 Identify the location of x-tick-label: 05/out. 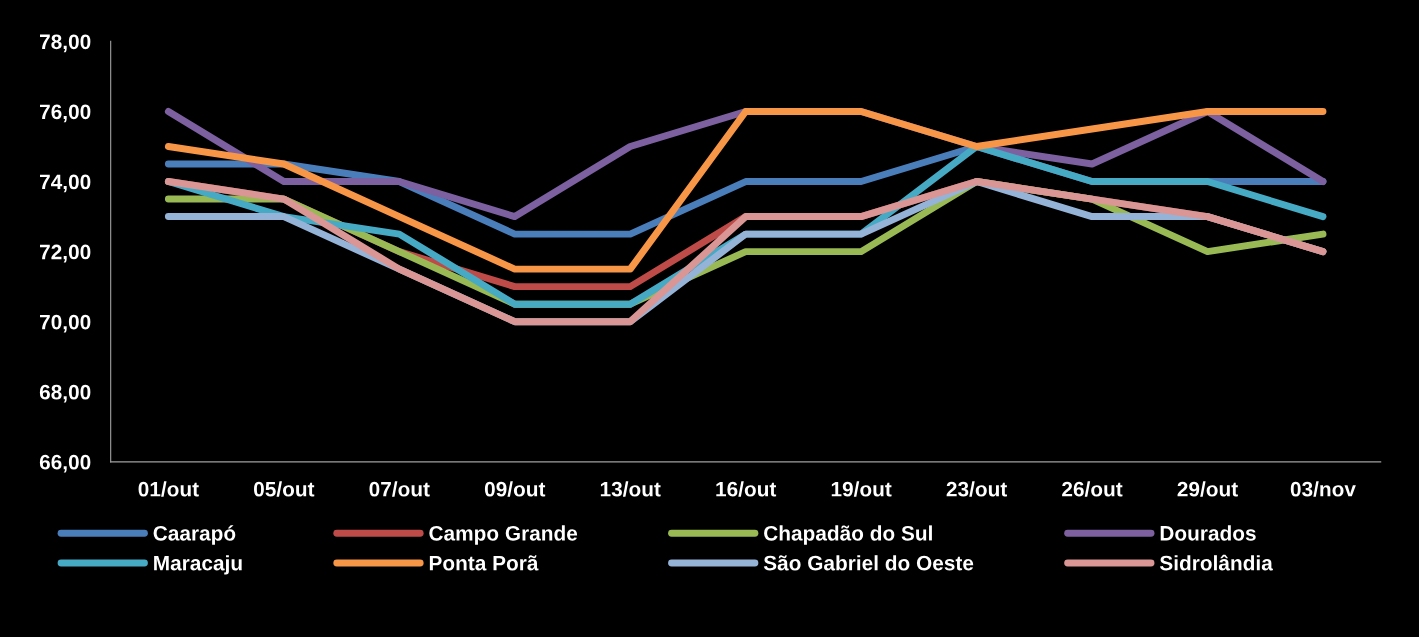
(284, 489).